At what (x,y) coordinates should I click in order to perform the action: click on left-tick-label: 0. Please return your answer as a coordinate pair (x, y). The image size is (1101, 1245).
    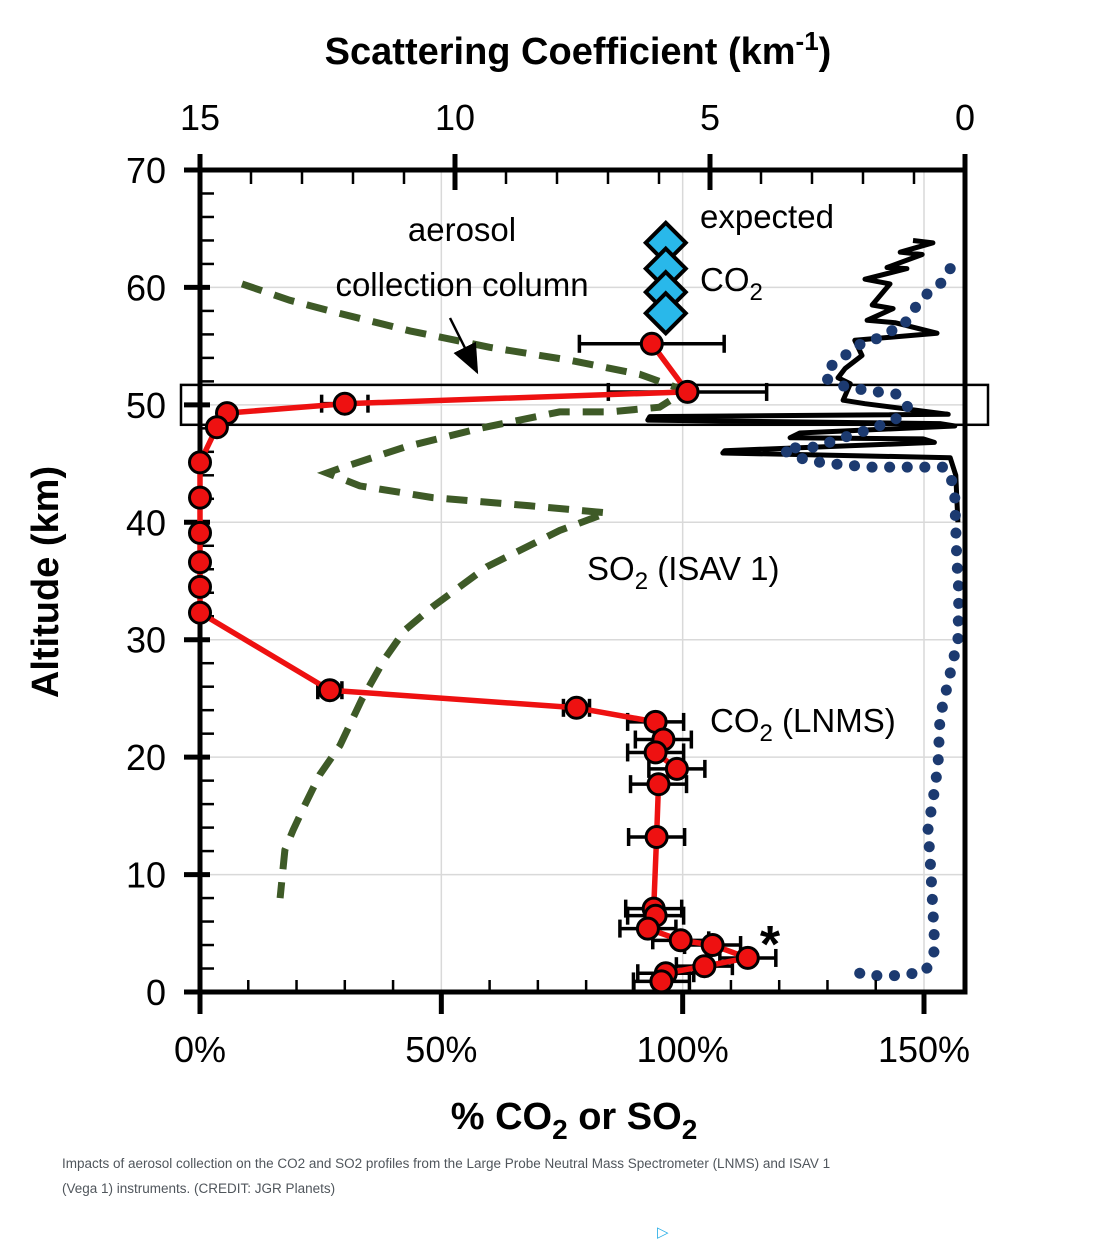
    Looking at the image, I should click on (156, 992).